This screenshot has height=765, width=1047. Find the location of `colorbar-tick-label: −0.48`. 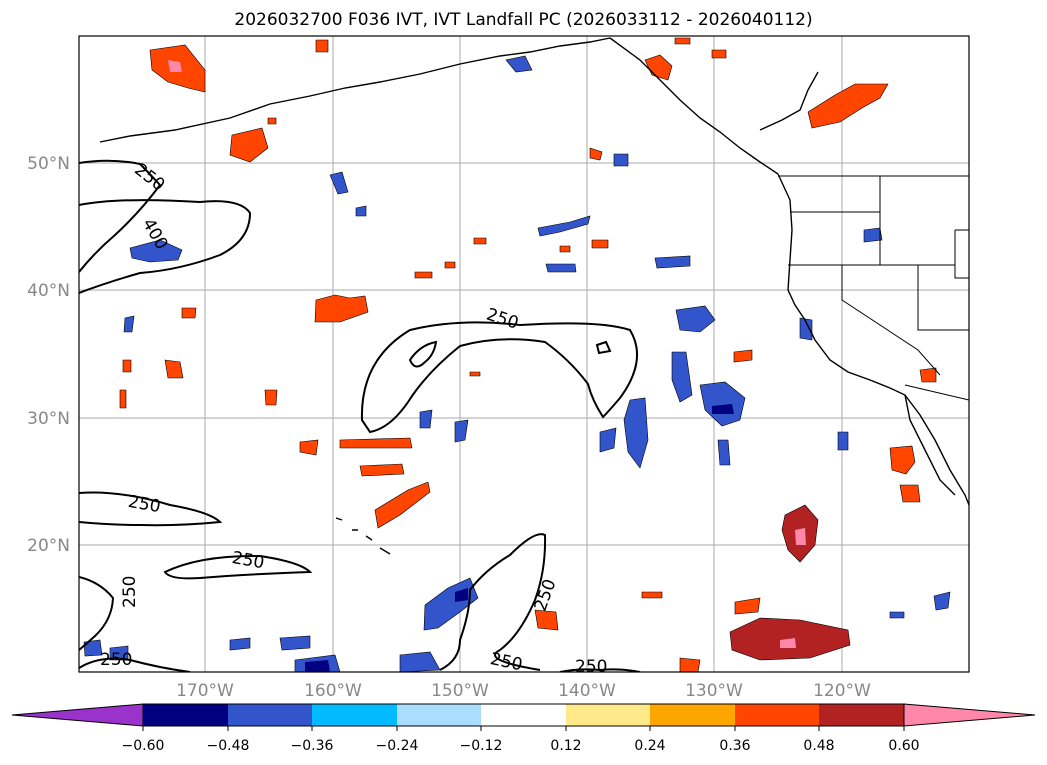

colorbar-tick-label: −0.48 is located at coordinates (228, 746).